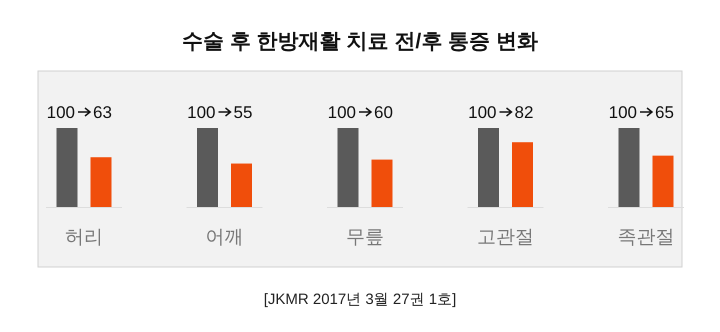 This screenshot has width=720, height=332. What do you see at coordinates (102, 112) in the screenshot?
I see `data-label: 63` at bounding box center [102, 112].